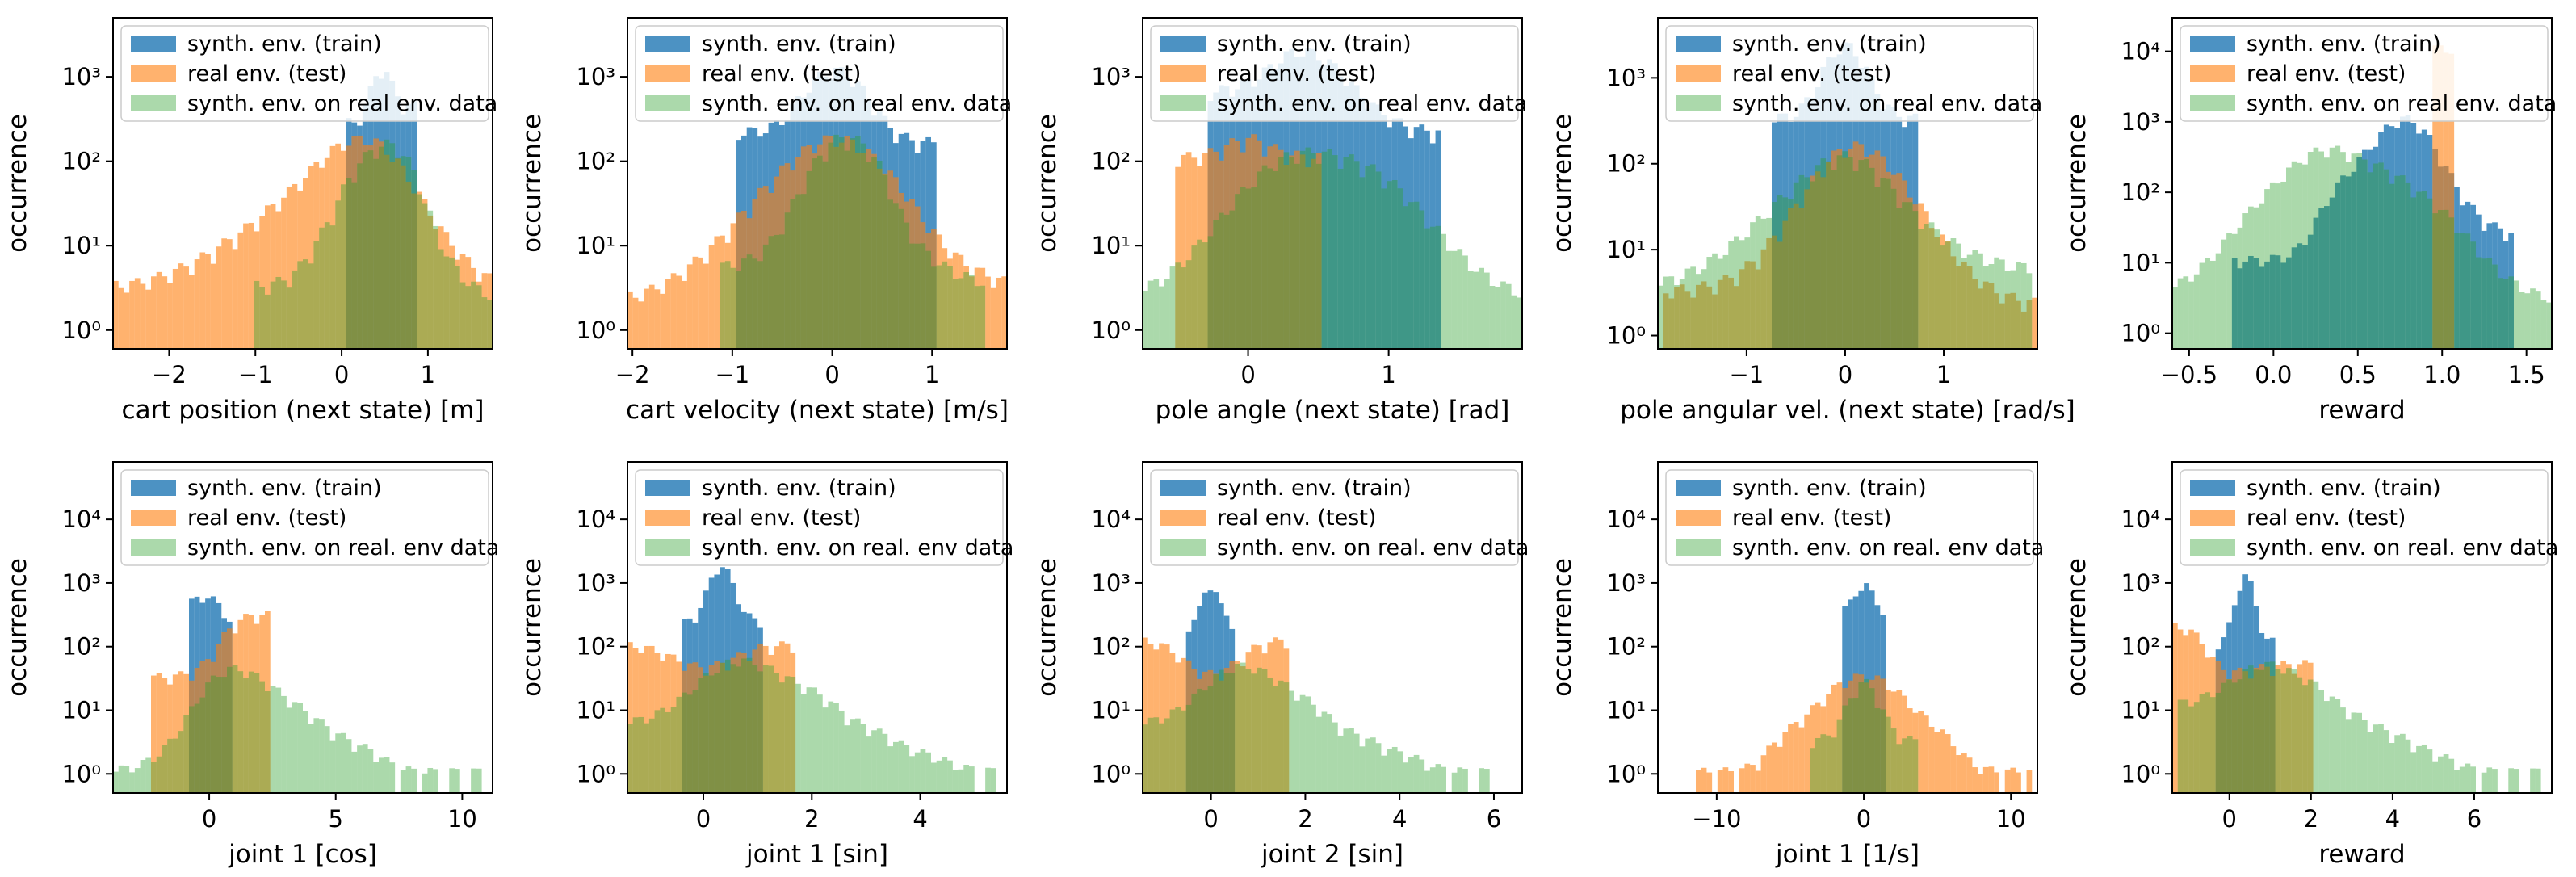 The width and height of the screenshot is (2576, 877). I want to click on legend-box, so click(2364, 517).